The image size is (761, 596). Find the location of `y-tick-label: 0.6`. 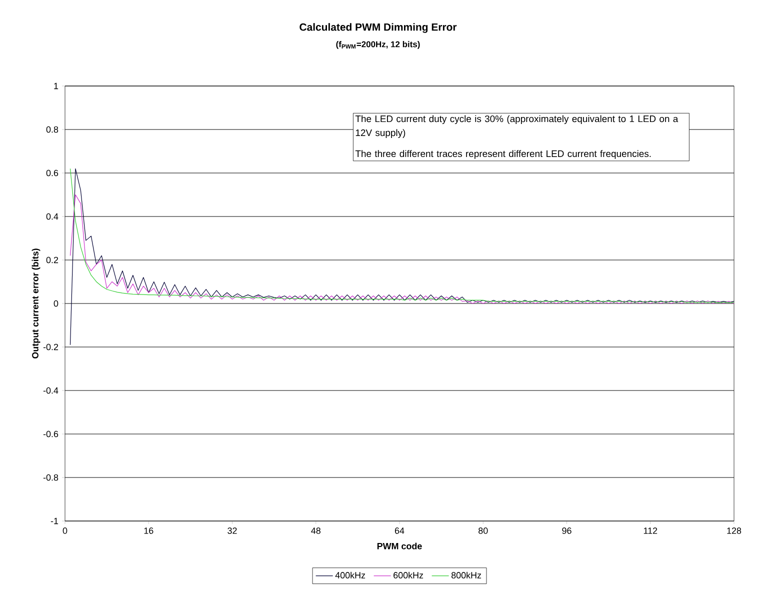

y-tick-label: 0.6 is located at coordinates (52, 173).